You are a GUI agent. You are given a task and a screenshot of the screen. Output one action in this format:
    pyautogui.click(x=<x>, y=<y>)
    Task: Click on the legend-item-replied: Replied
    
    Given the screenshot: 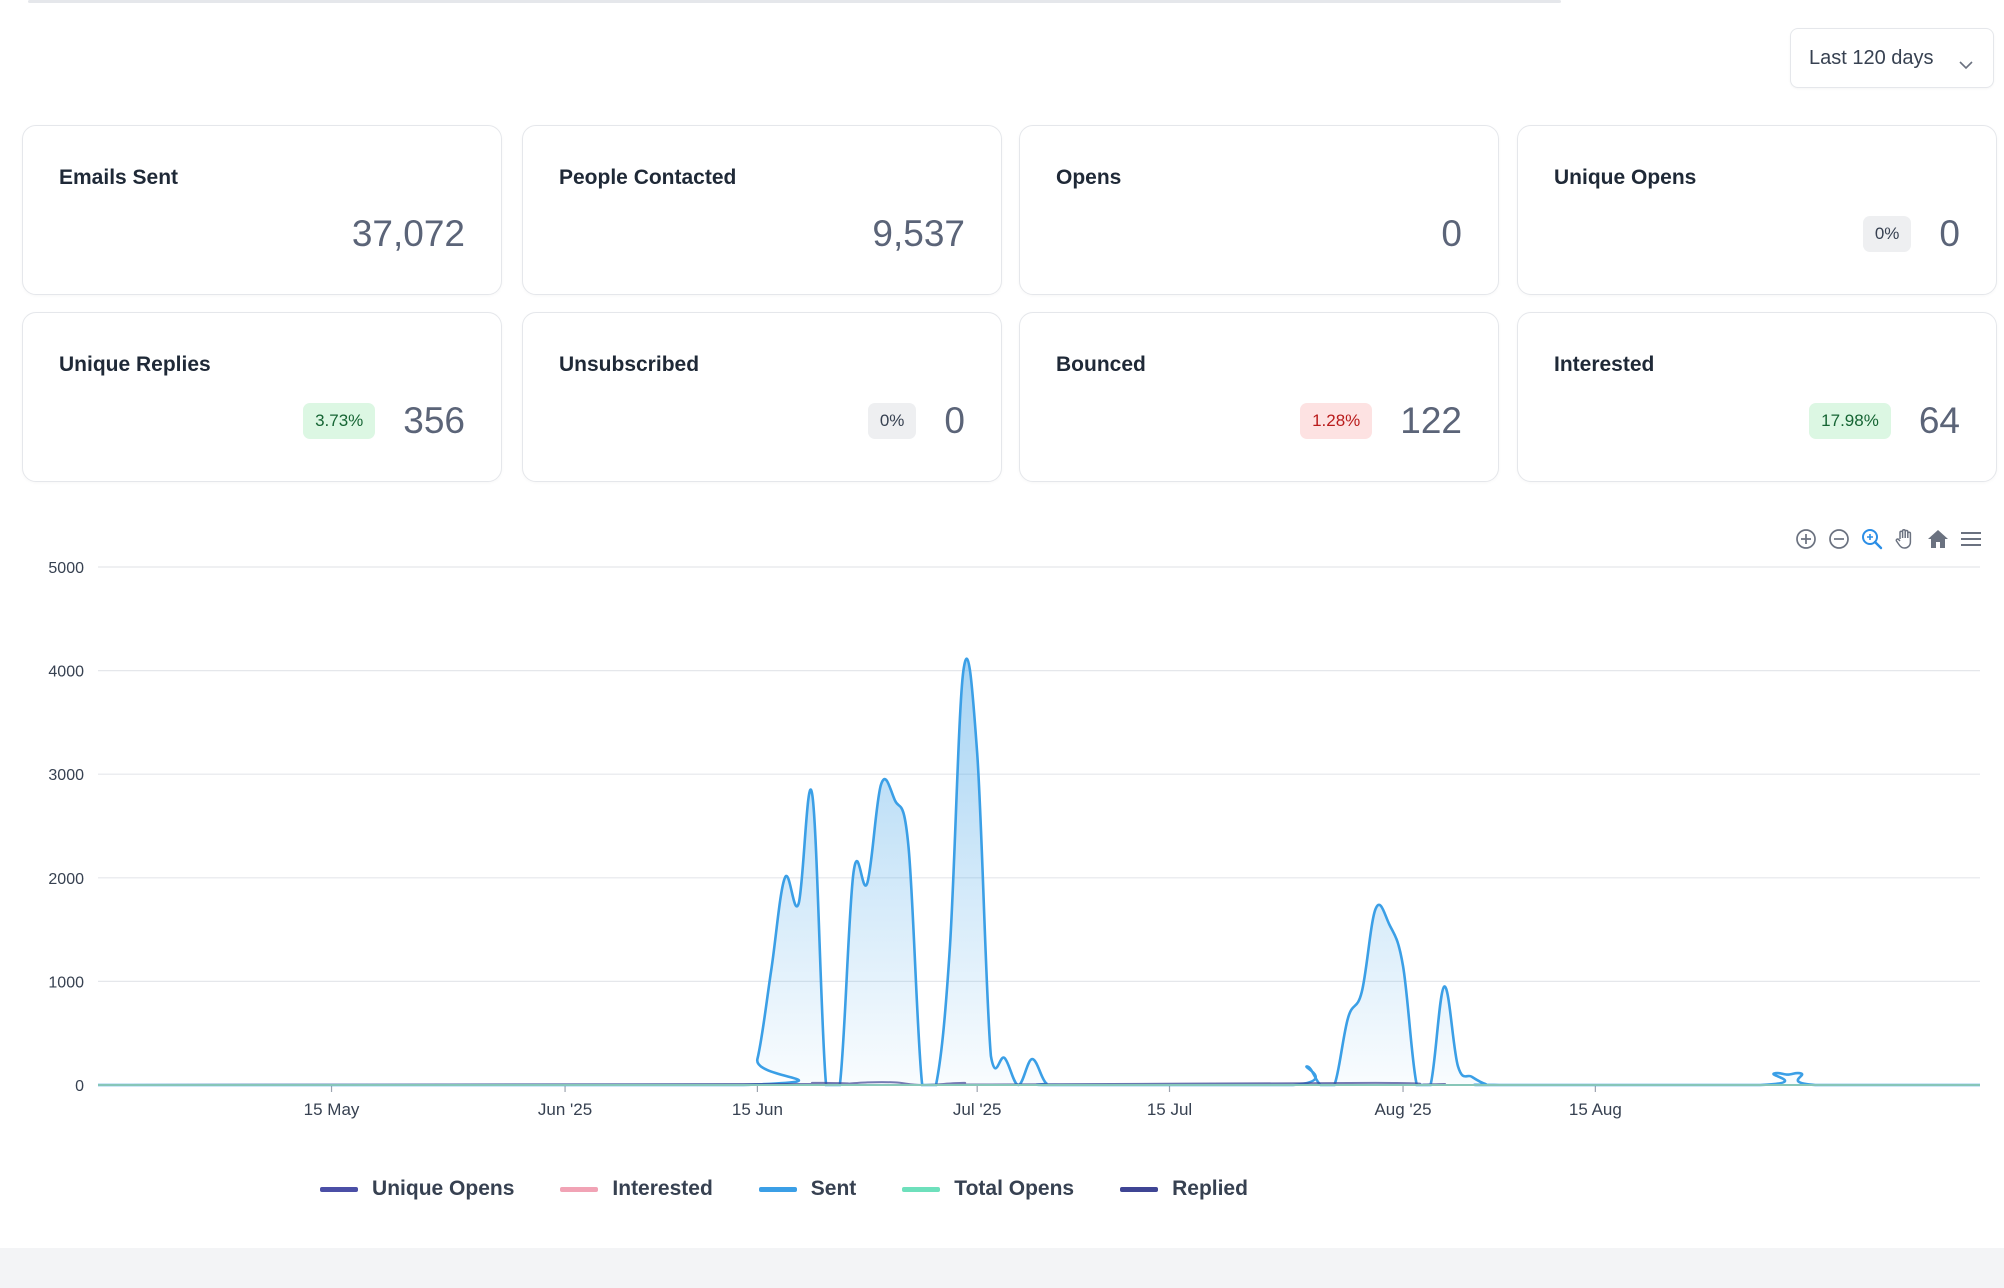 What is the action you would take?
    pyautogui.click(x=1184, y=1189)
    